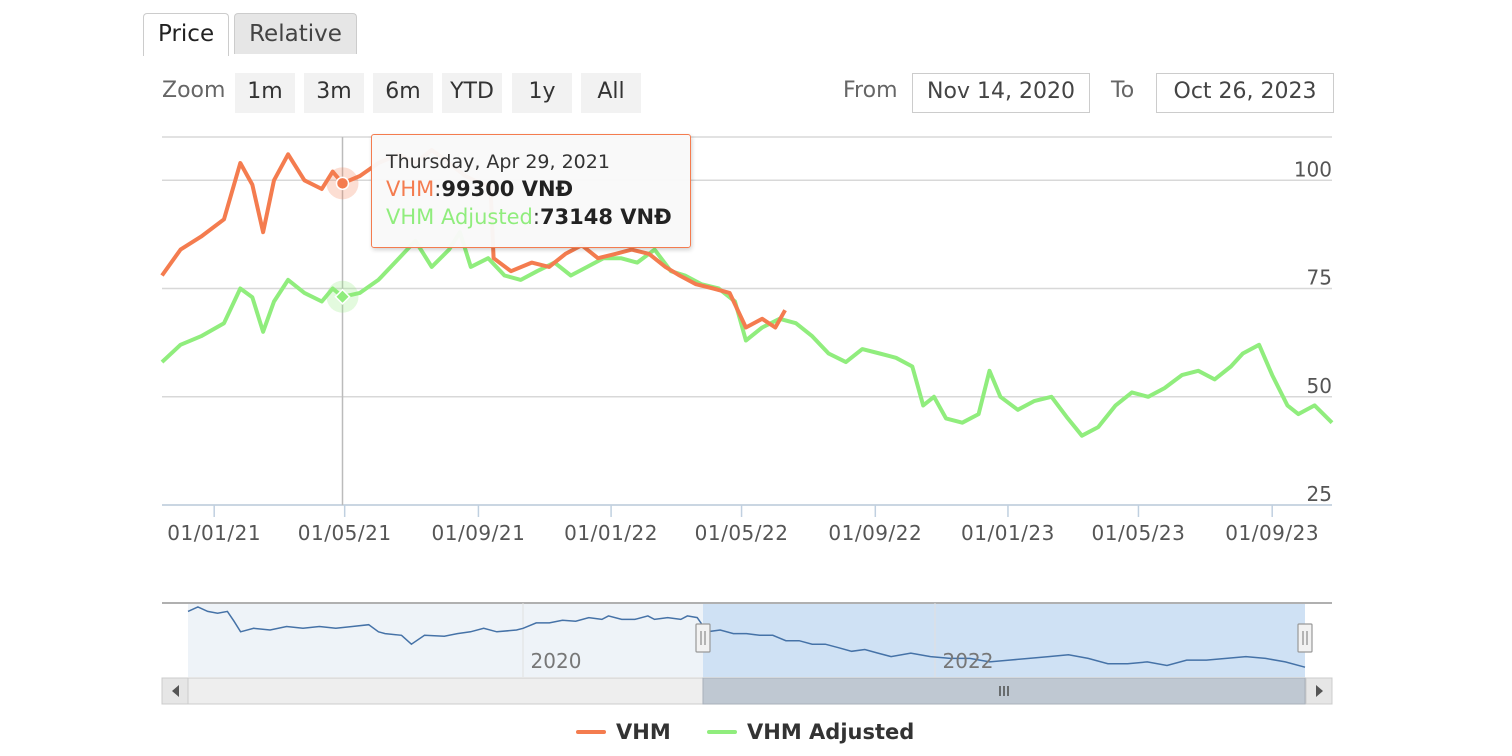  Describe the element at coordinates (605, 217) in the screenshot. I see `tooltip-series2-value: 73148 VNĐ` at that location.